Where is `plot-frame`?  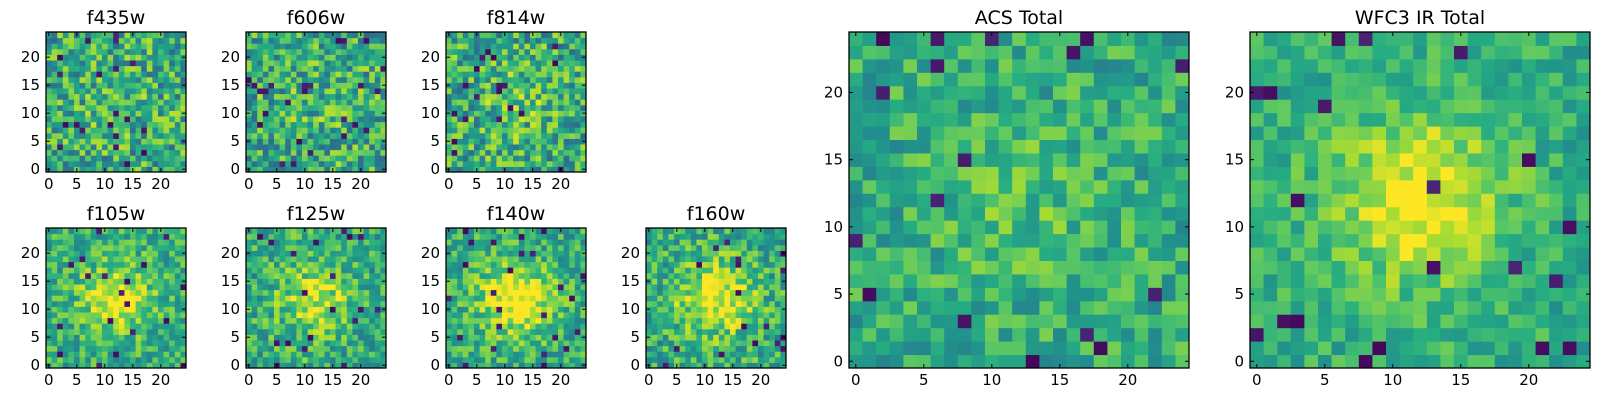 plot-frame is located at coordinates (316, 298).